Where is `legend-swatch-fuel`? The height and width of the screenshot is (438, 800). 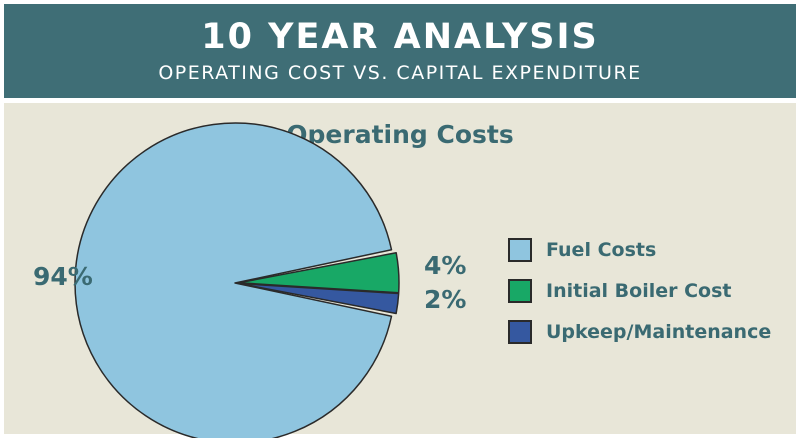
legend-swatch-fuel is located at coordinates (520, 250).